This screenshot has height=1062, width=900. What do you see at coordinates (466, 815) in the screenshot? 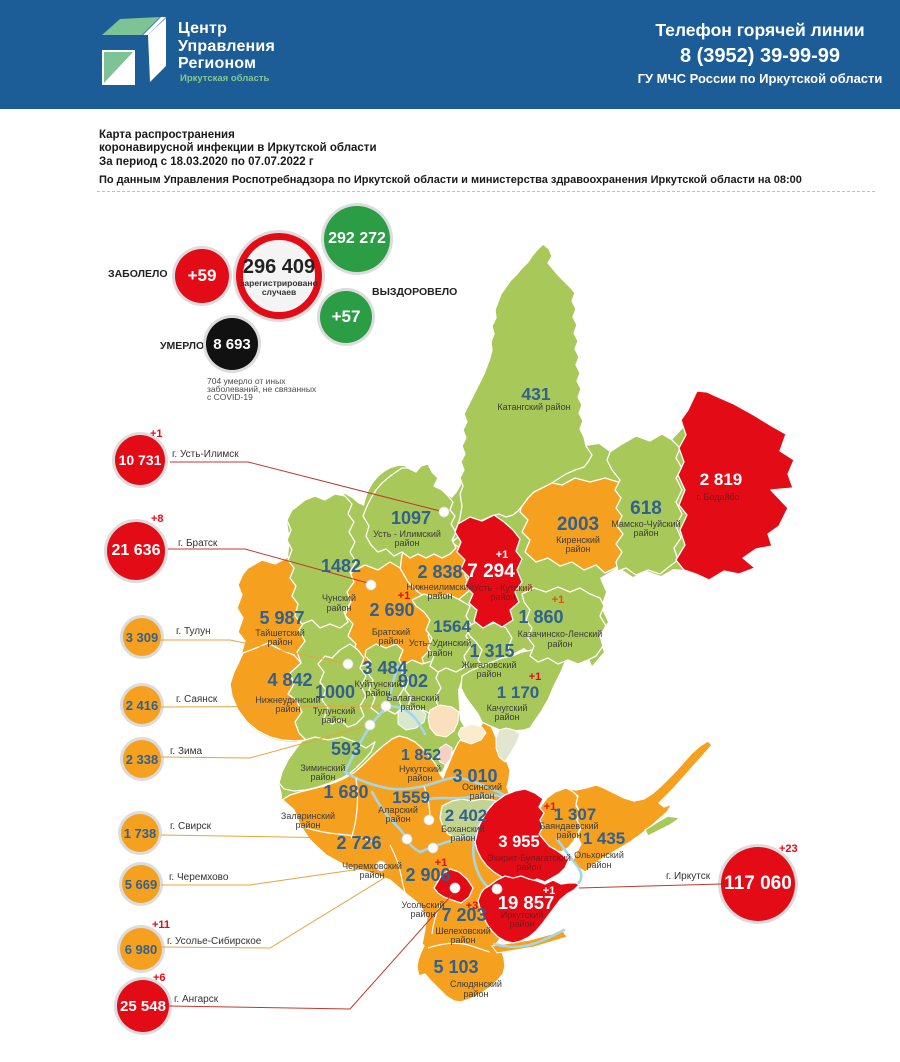
I see `svg-text: 2 402` at bounding box center [466, 815].